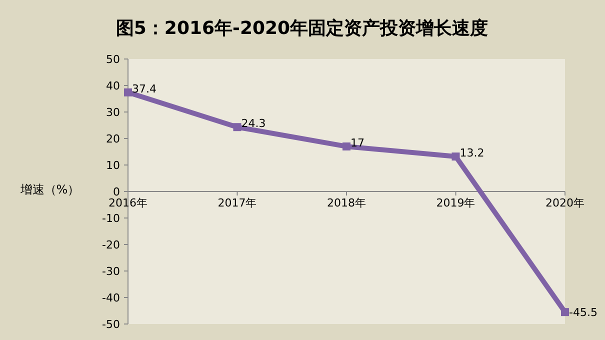  Describe the element at coordinates (111, 298) in the screenshot. I see `y-tick-label: -40` at that location.